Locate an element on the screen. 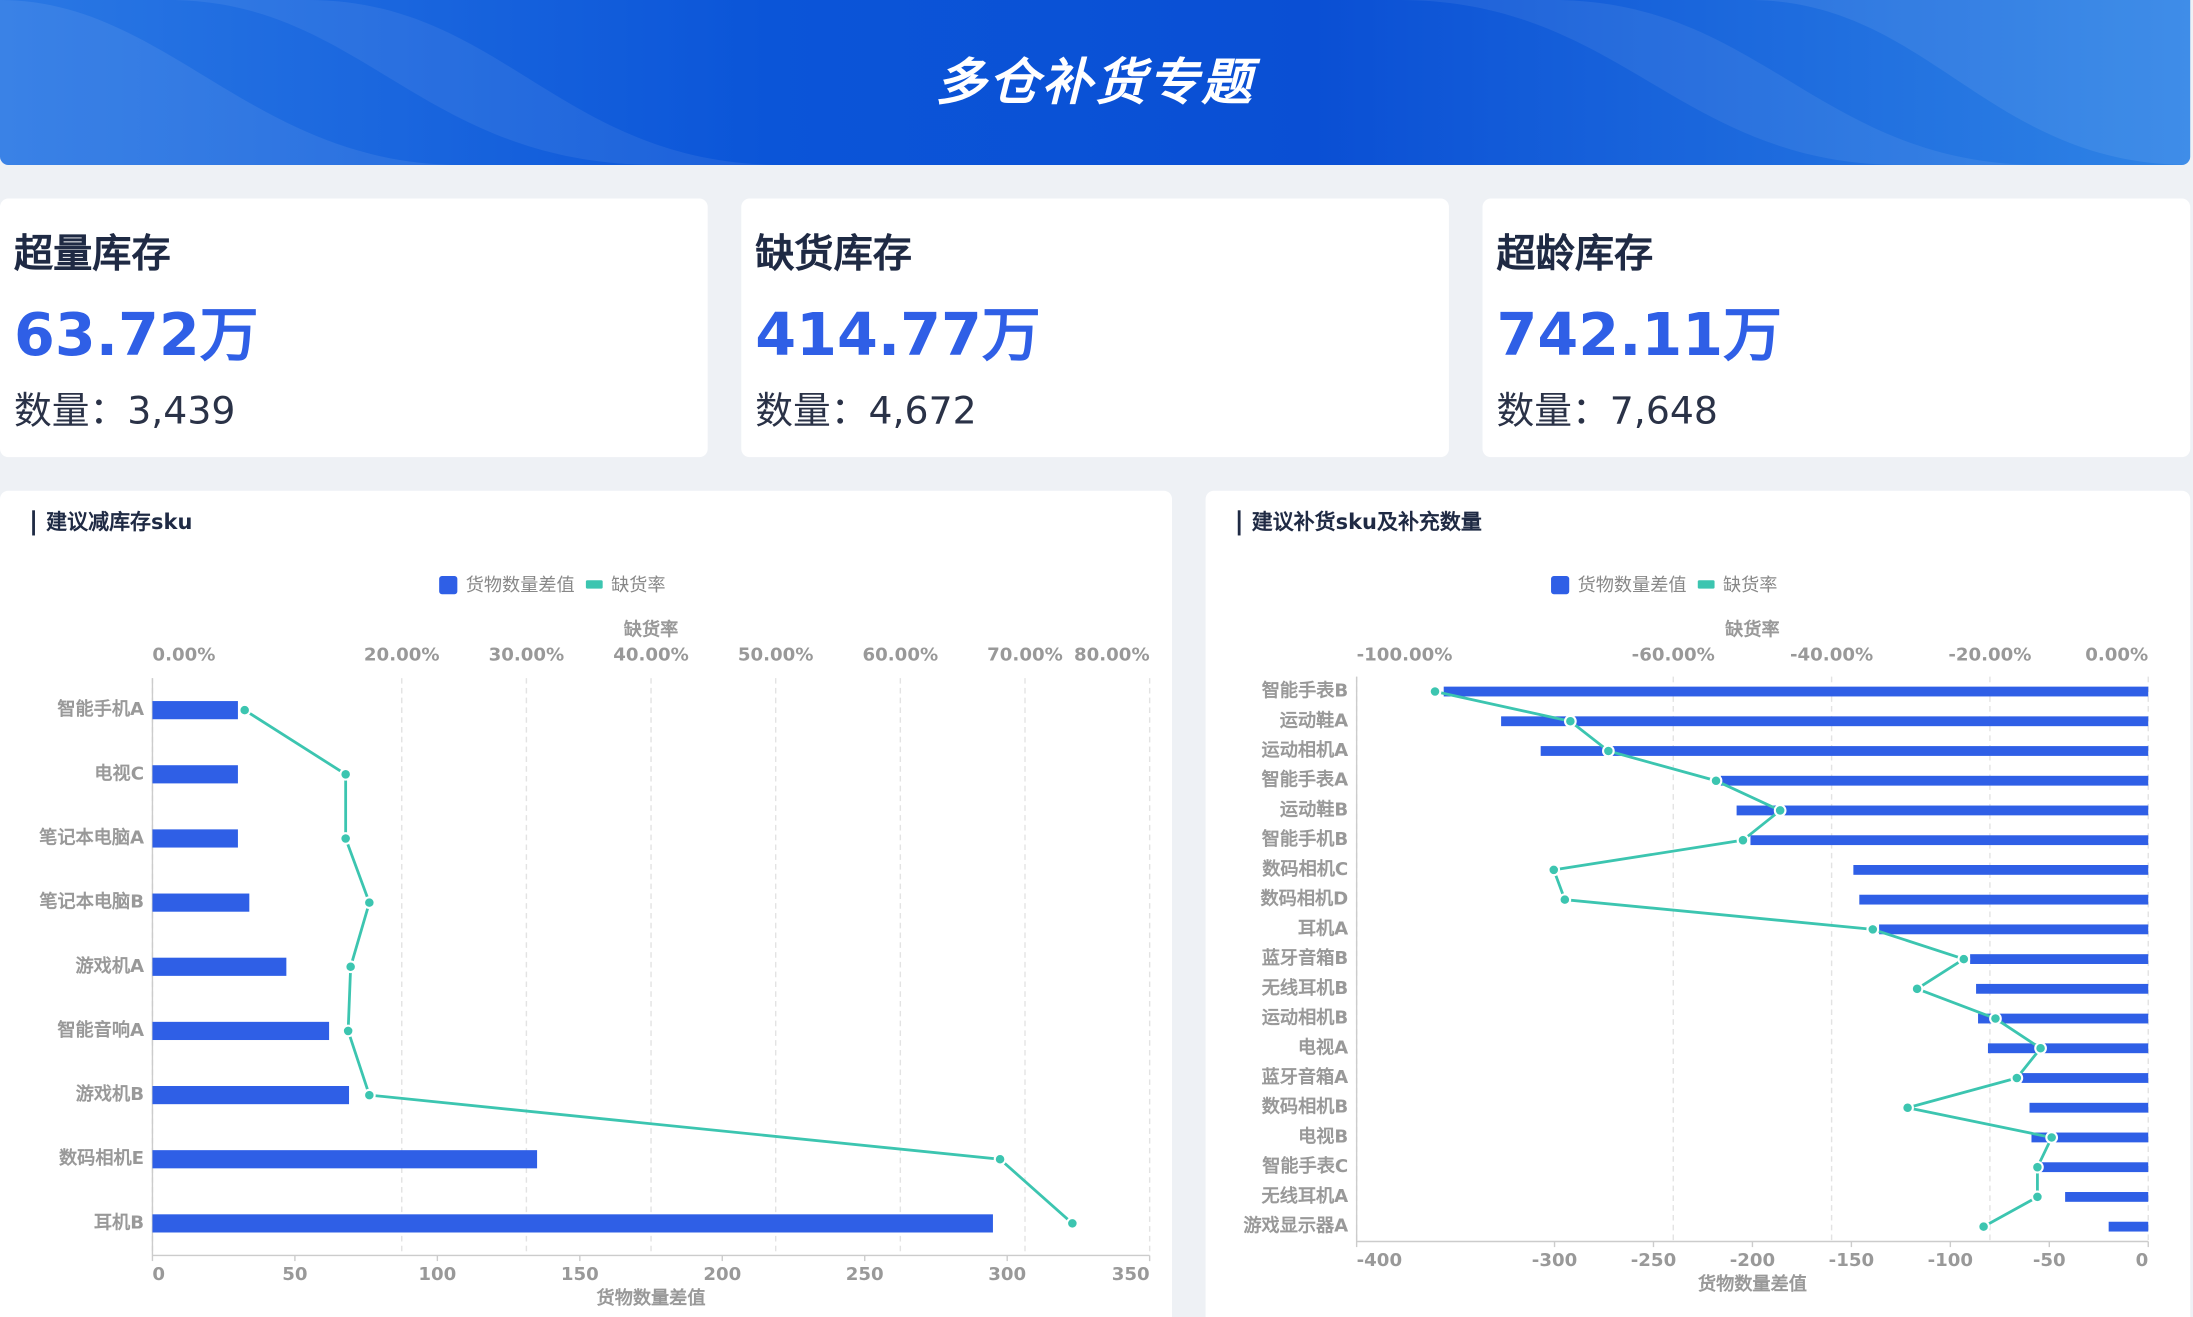  rate-line is located at coordinates (658, 966).